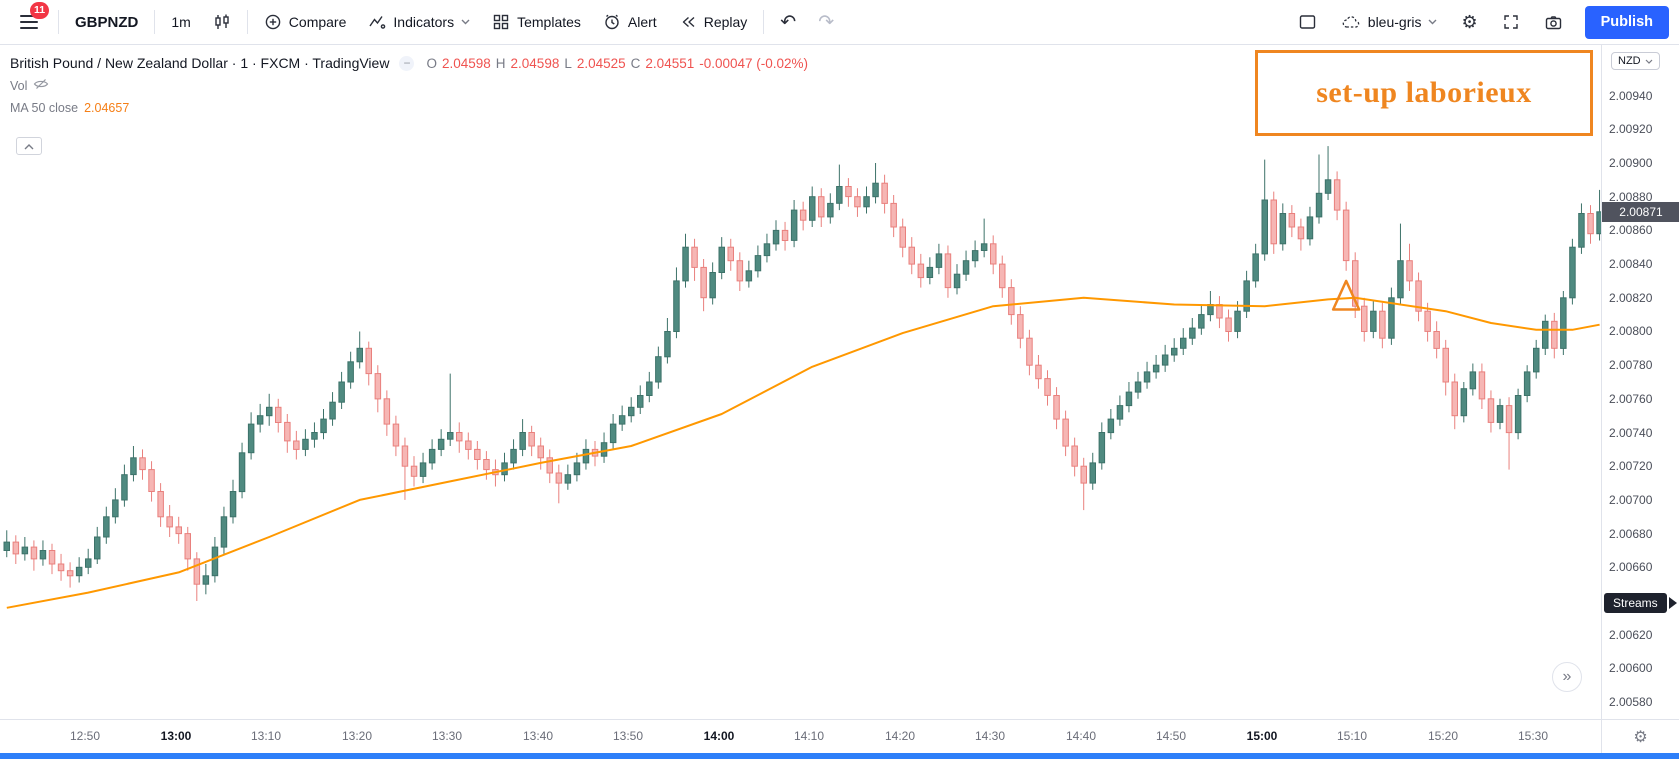 This screenshot has width=1679, height=759. Describe the element at coordinates (407, 63) in the screenshot. I see `legend-more-button: −` at that location.